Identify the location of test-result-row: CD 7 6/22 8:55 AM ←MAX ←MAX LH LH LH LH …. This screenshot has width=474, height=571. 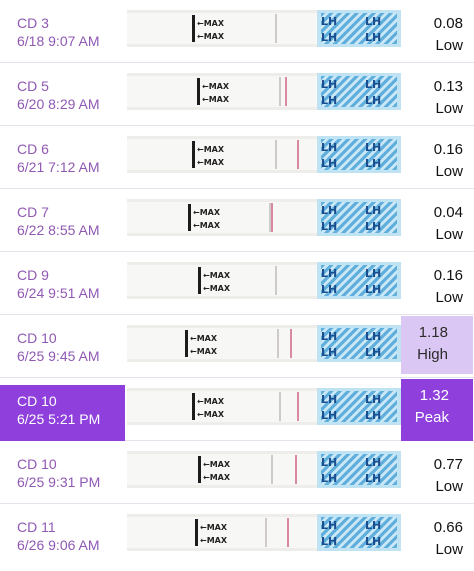
(237, 224).